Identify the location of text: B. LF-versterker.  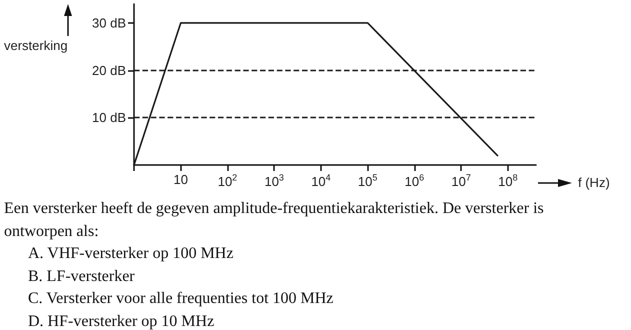
(81, 276).